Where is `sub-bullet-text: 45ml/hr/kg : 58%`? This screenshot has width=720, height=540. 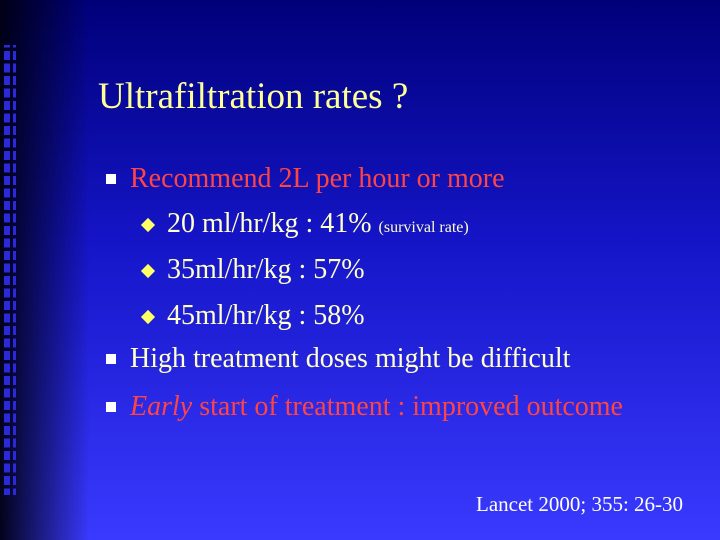 sub-bullet-text: 45ml/hr/kg : 58% is located at coordinates (266, 315).